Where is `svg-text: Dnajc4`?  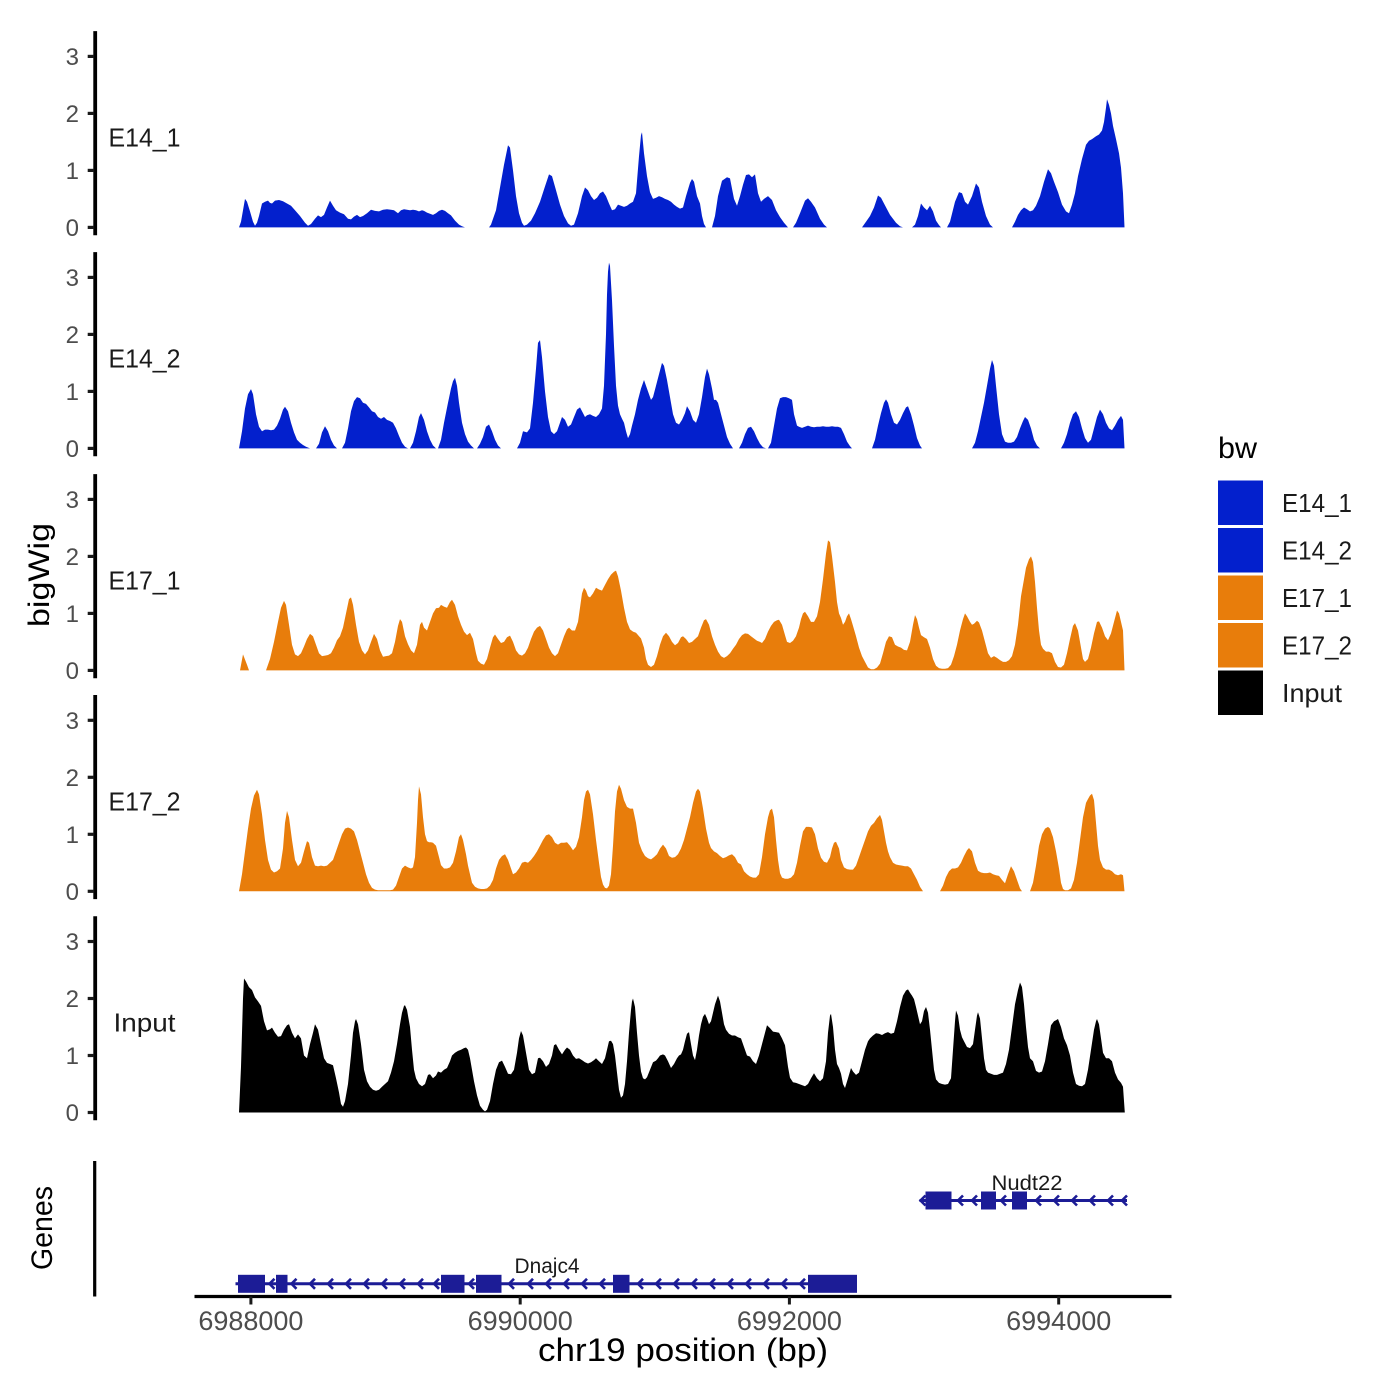 svg-text: Dnajc4 is located at coordinates (547, 1266).